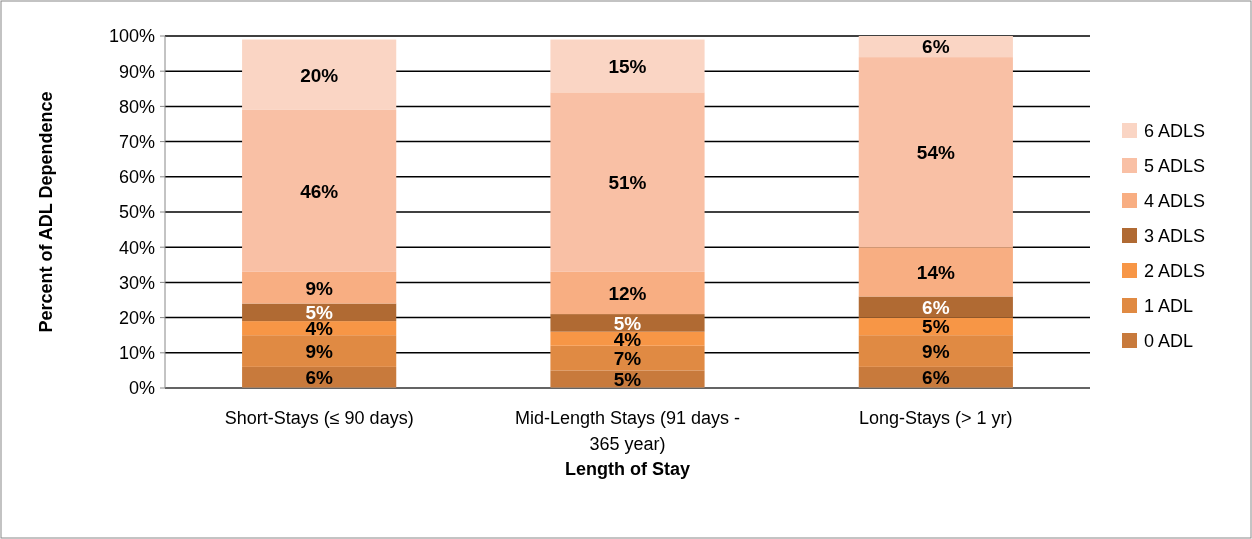 Image resolution: width=1252 pixels, height=539 pixels. Describe the element at coordinates (627, 431) in the screenshot. I see `x-tick-label: Mid-Length Stays (91 days - 365 year)` at that location.